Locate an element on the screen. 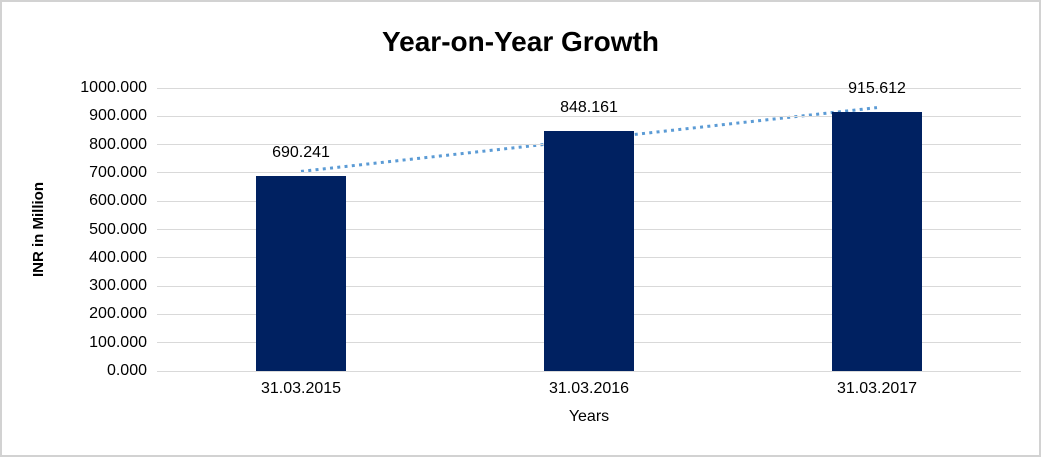 This screenshot has width=1041, height=457. x-axis-tick-labels: 31.03.2015 31.03.2016 31.03.2017 is located at coordinates (589, 390).